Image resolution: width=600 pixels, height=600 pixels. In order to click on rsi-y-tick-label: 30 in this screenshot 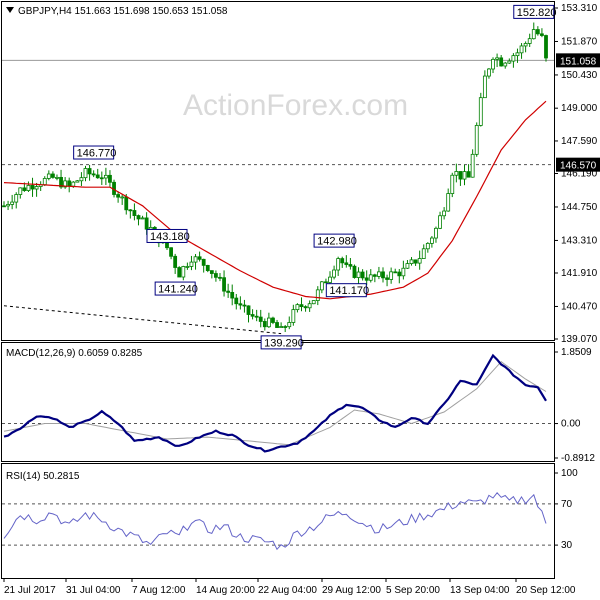, I will do `click(567, 545)`.